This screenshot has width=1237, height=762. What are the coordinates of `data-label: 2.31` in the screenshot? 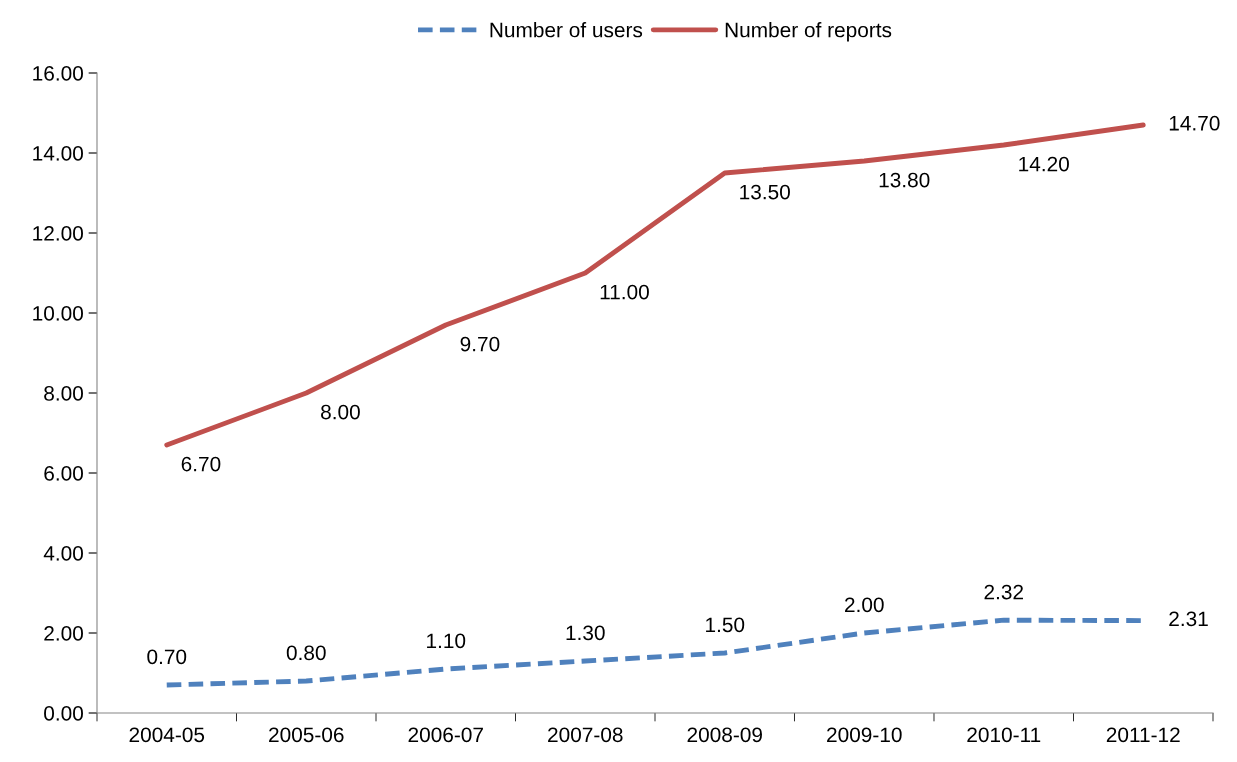 It's located at (1188, 619).